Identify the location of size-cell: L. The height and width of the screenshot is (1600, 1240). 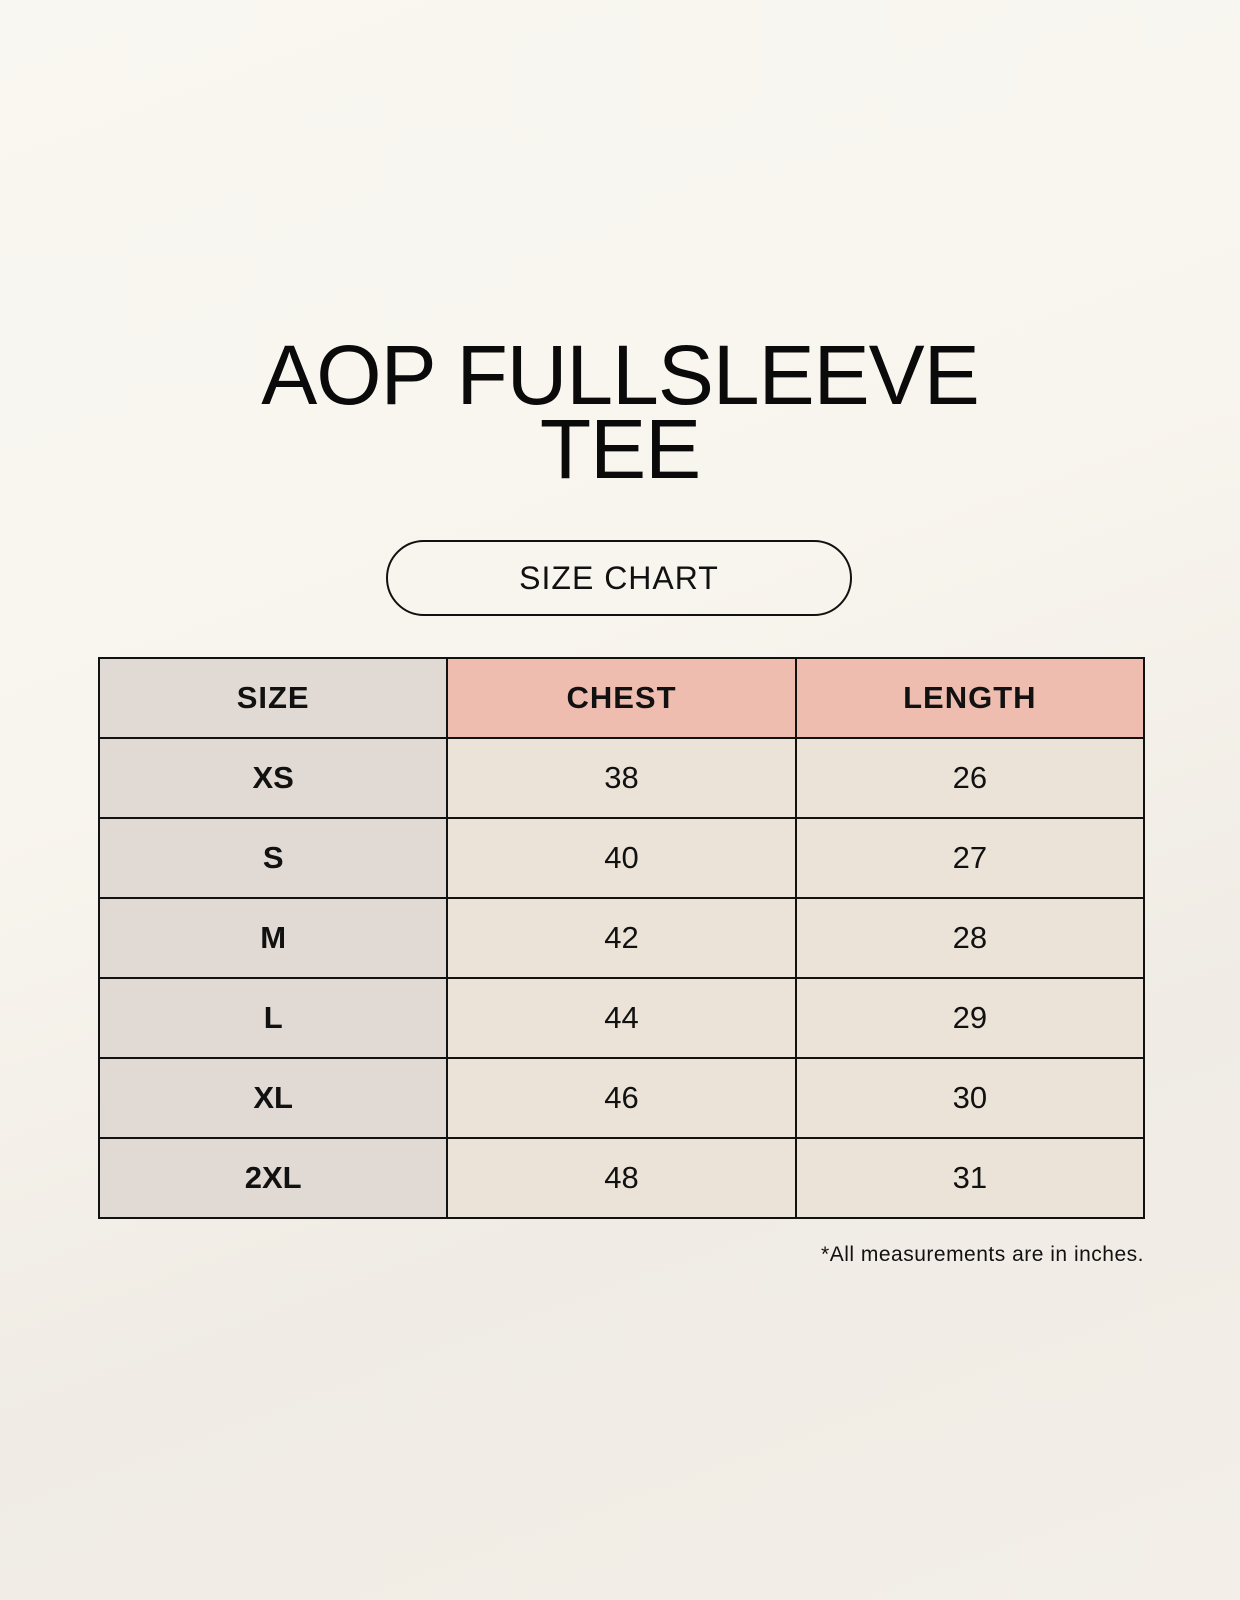
(273, 1018).